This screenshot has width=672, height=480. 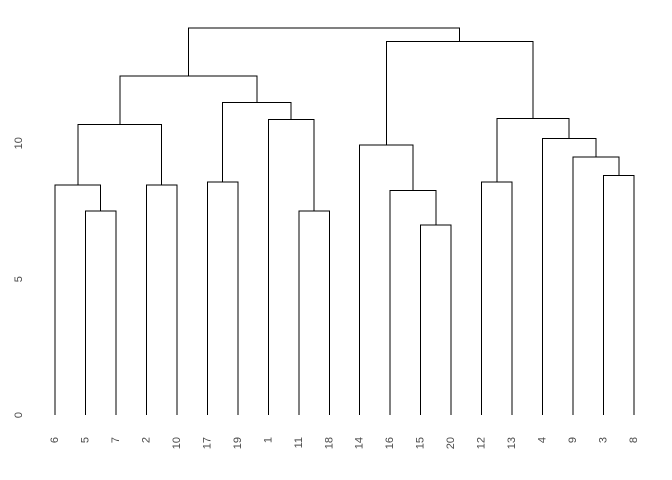 What do you see at coordinates (19, 415) in the screenshot?
I see `y-axis-tick-label: 0` at bounding box center [19, 415].